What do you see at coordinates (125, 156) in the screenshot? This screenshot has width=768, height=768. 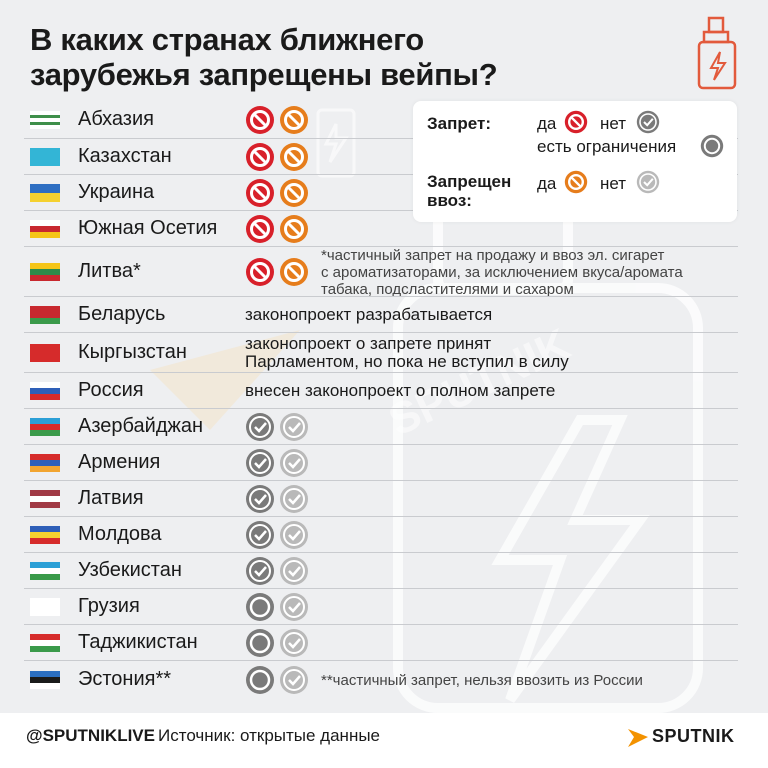 I see `country-name: Казахстан` at bounding box center [125, 156].